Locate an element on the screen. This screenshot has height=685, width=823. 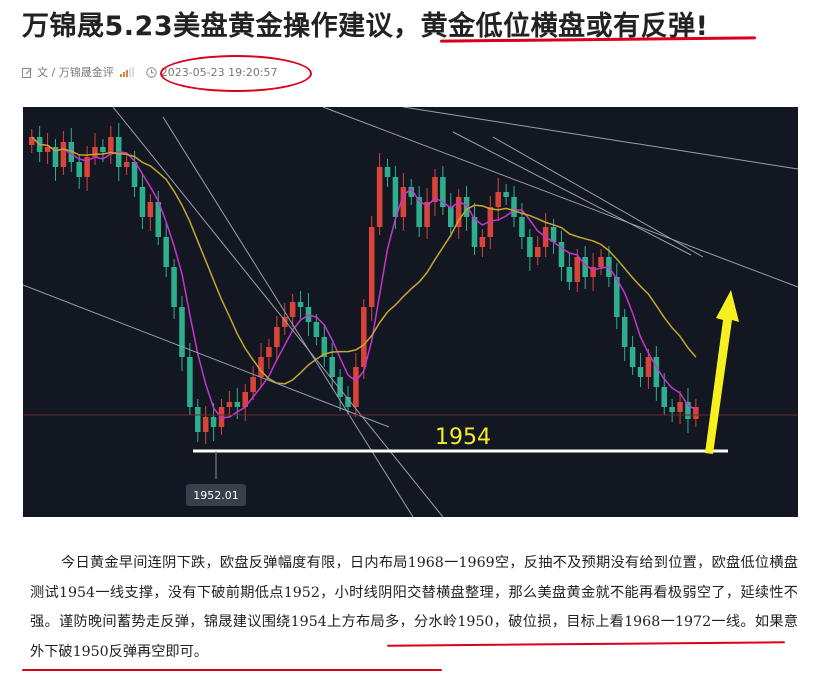
article-title: 万锦晟5.23美盘黄金操作建议，黄金低位横盘或有反弹! is located at coordinates (365, 23).